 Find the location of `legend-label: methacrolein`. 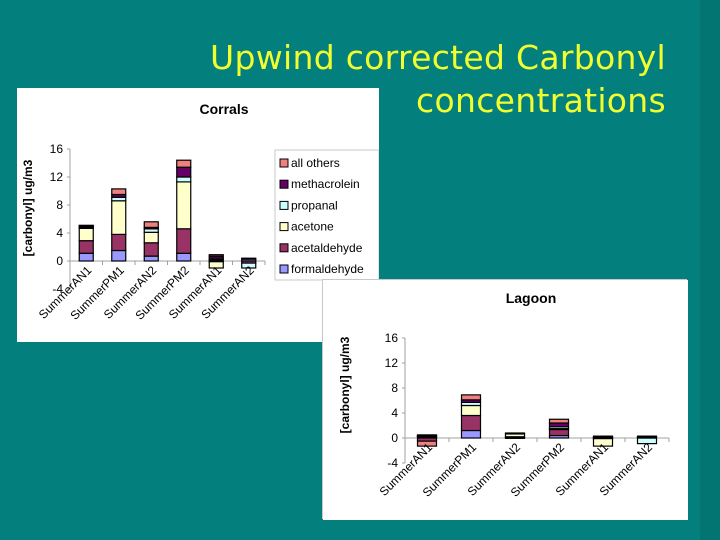

legend-label: methacrolein is located at coordinates (325, 184).